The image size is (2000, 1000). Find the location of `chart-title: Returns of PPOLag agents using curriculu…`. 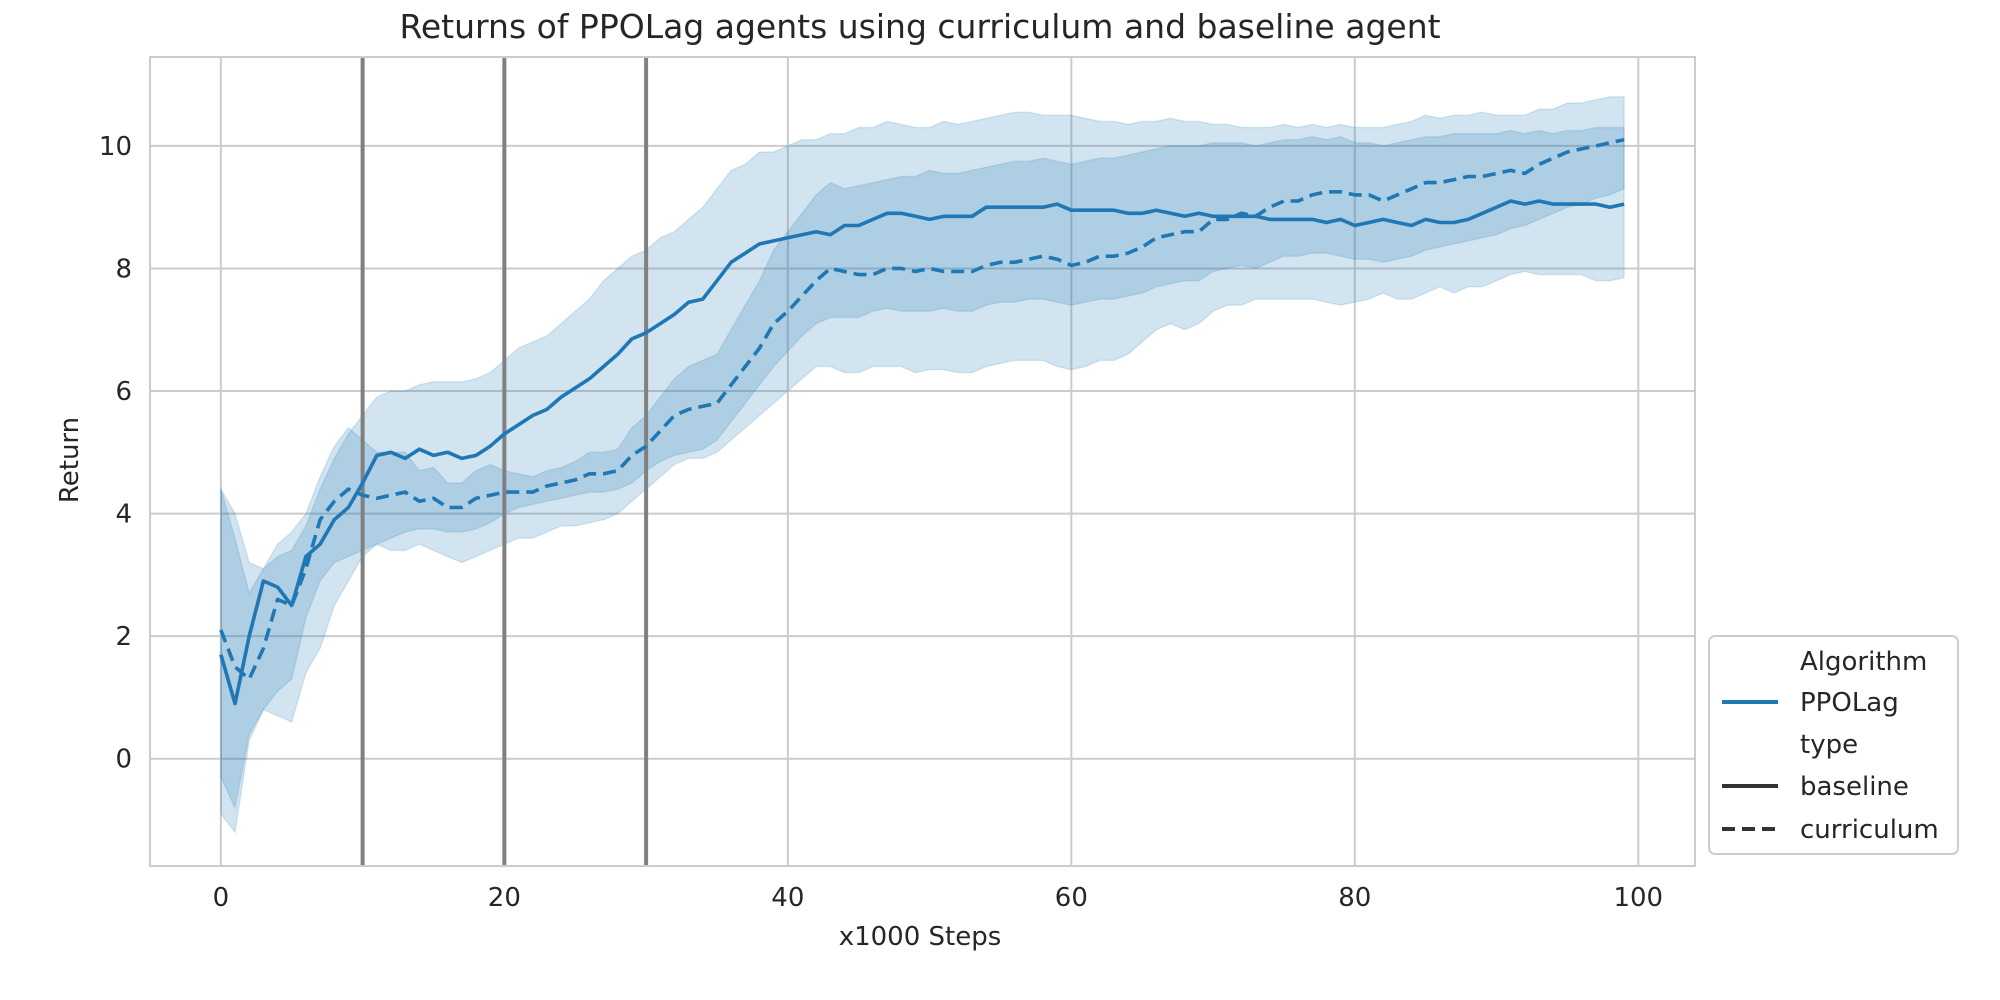

chart-title: Returns of PPOLag agents using curriculu… is located at coordinates (919, 26).